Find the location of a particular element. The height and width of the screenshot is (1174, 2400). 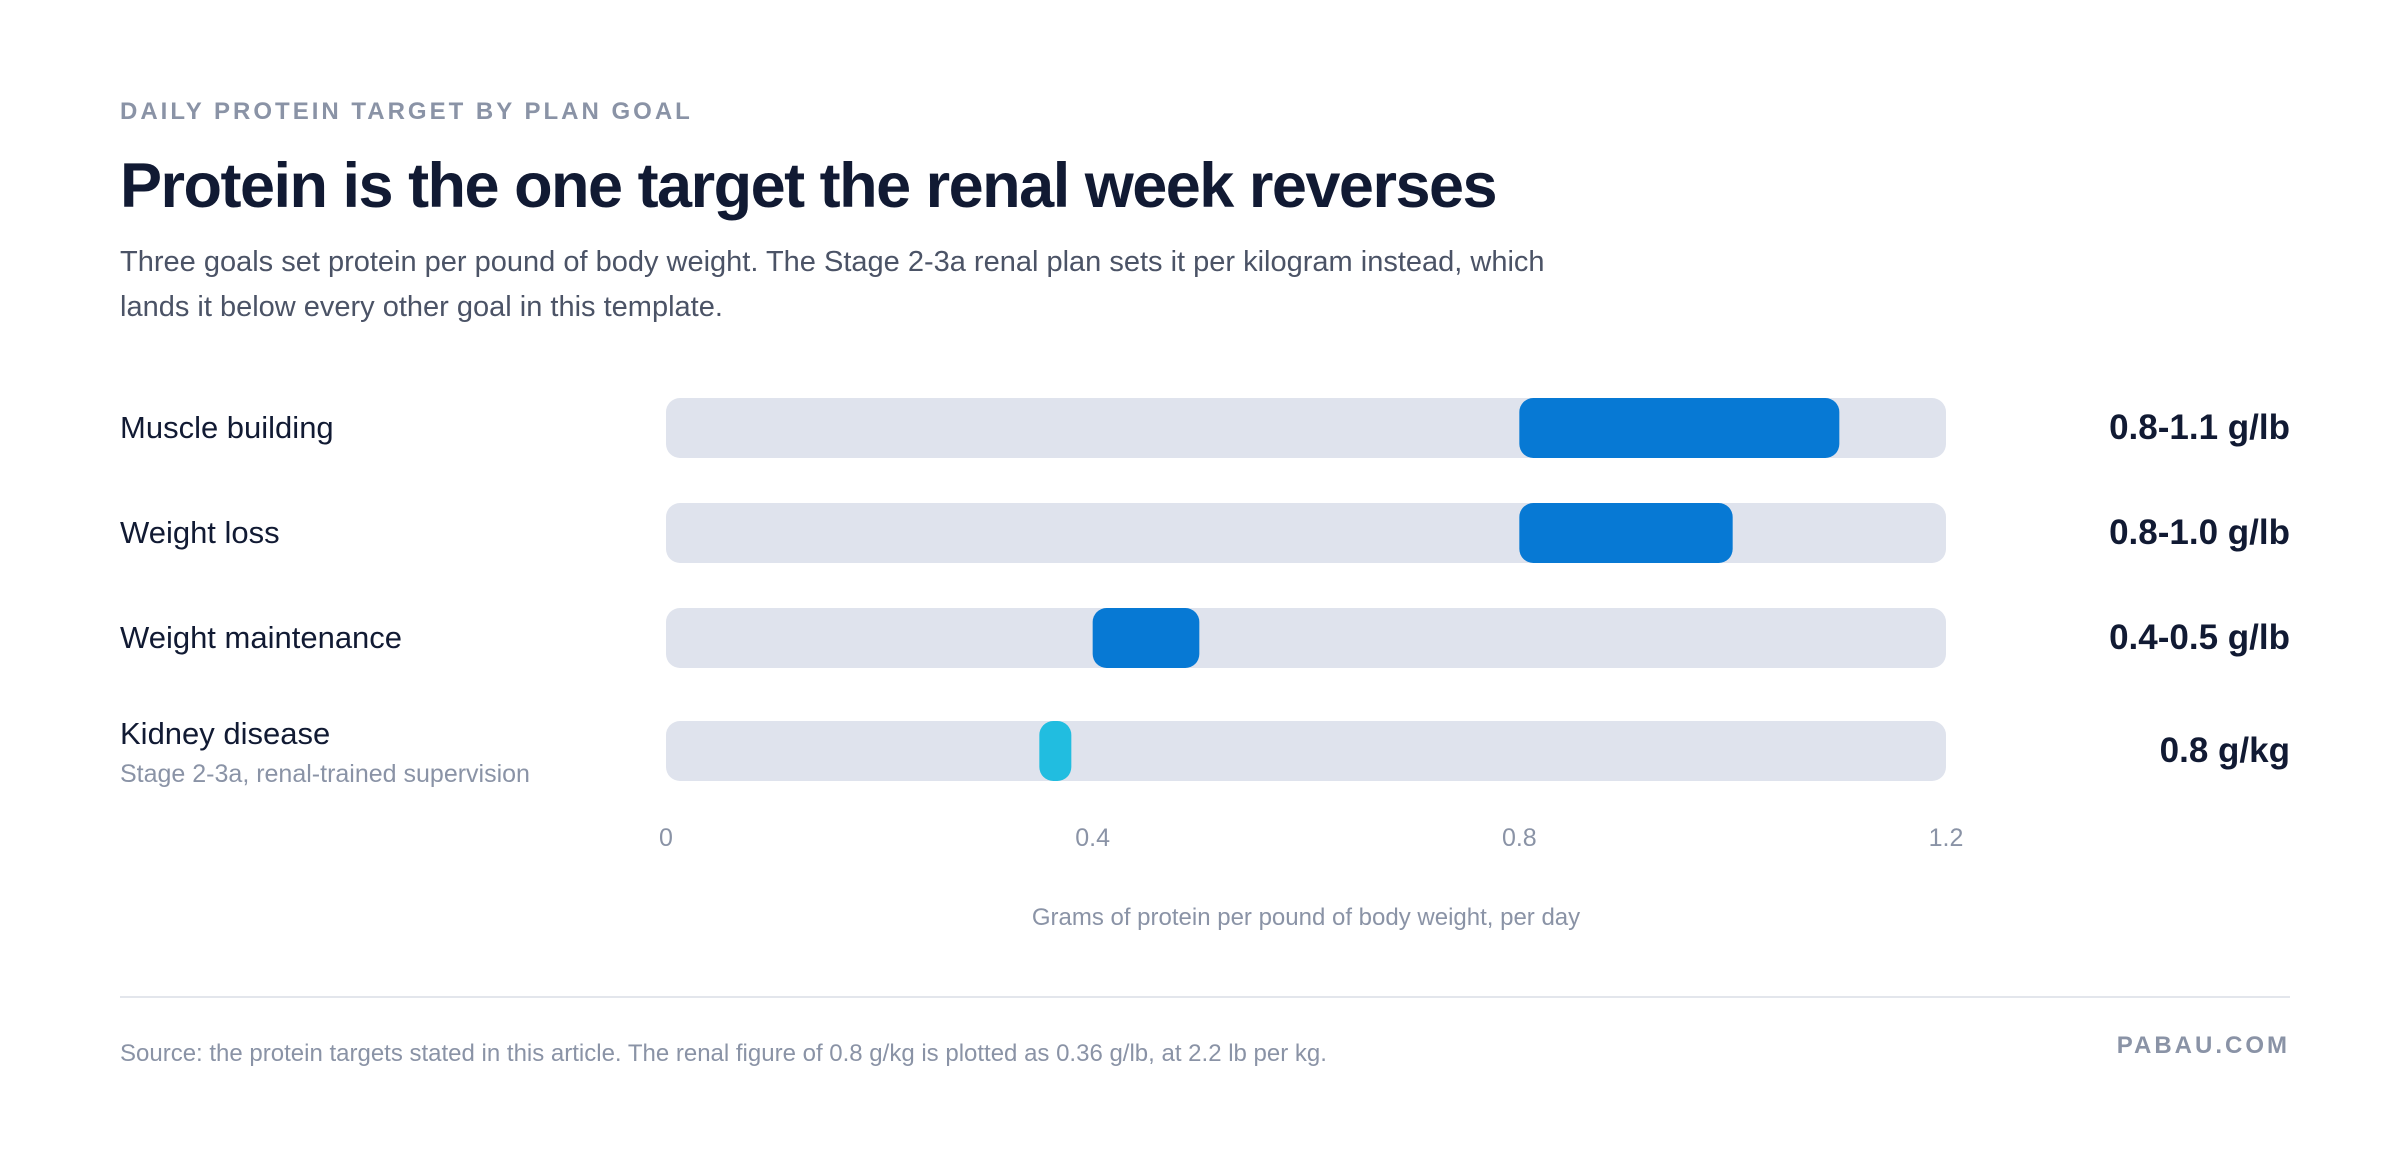

x-tick-label: 1.2 is located at coordinates (1946, 838).